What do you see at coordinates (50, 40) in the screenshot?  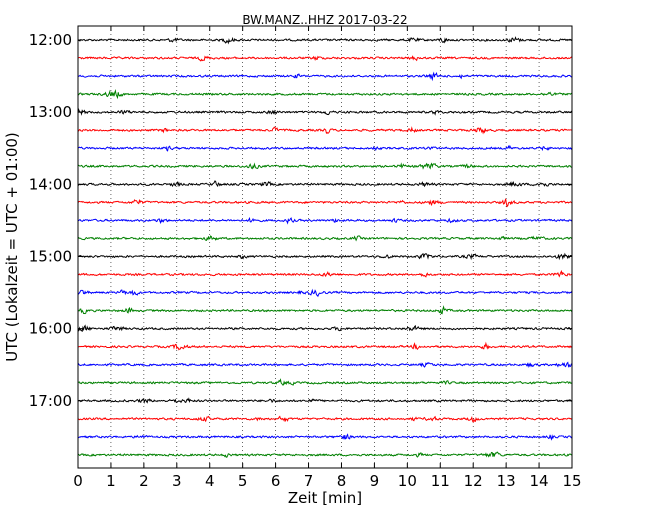 I see `y-tick-label: 12:00` at bounding box center [50, 40].